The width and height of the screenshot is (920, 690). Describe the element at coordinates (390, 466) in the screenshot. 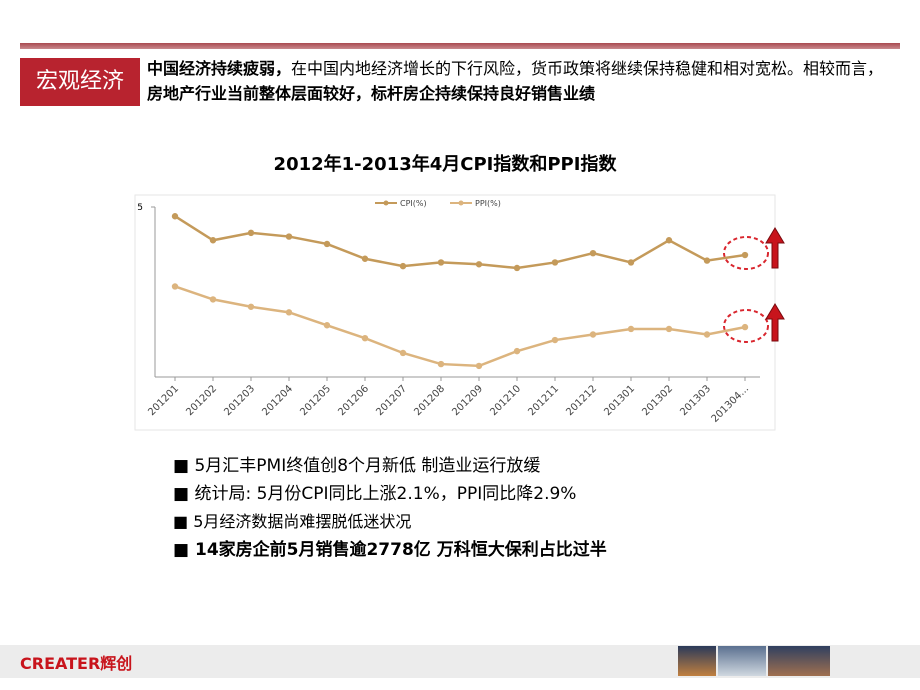

I see `bullet: 5月汇丰PMI终值创8个月新低 制造业运行放缓` at that location.